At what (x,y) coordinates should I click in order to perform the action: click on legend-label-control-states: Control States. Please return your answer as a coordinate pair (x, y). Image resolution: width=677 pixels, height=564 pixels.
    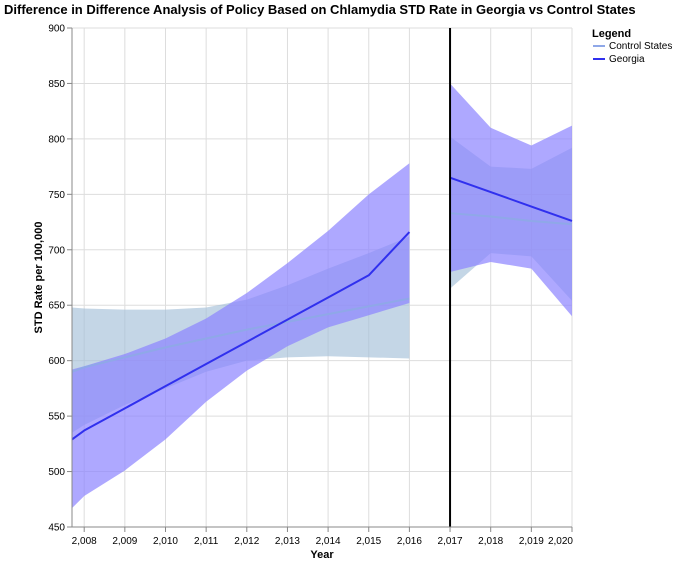
    Looking at the image, I should click on (640, 46).